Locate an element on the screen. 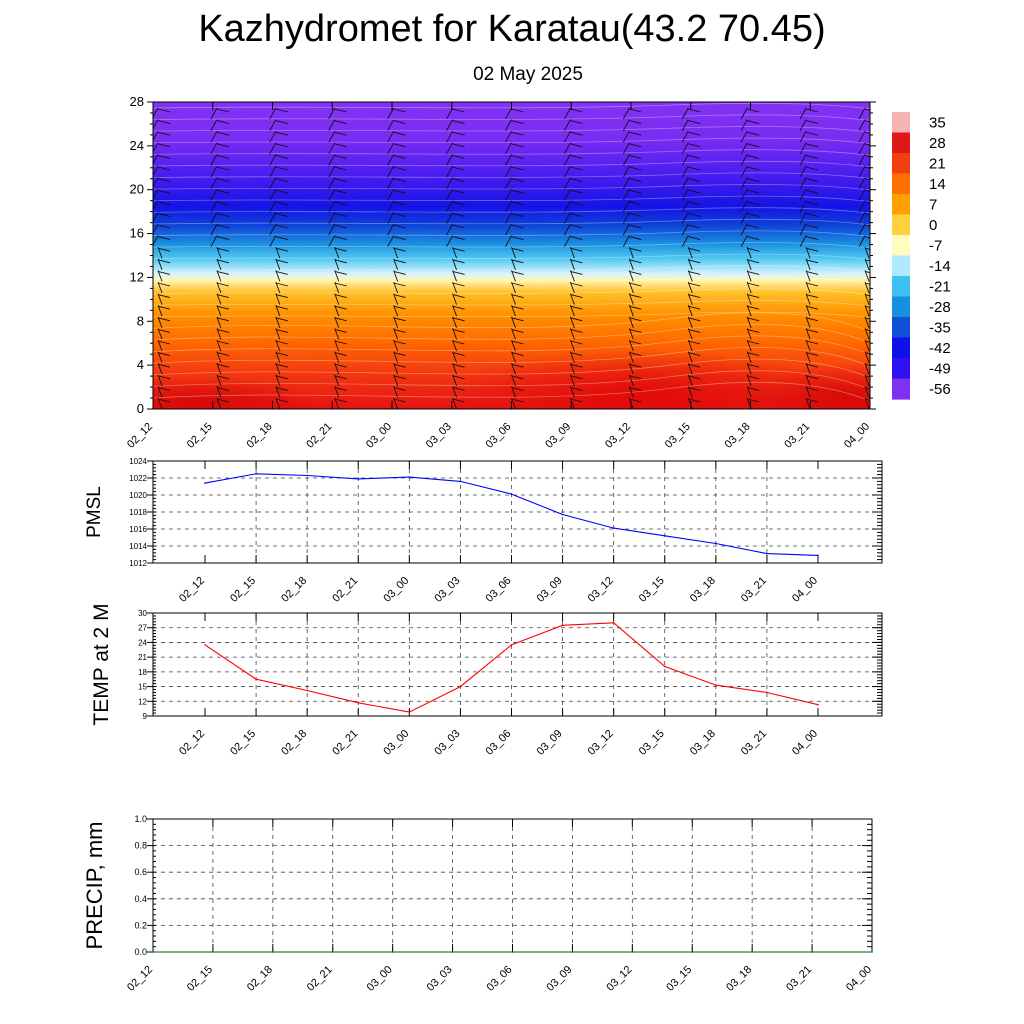 The width and height of the screenshot is (1024, 1024). y-tick-label: 1014 is located at coordinates (138, 546).